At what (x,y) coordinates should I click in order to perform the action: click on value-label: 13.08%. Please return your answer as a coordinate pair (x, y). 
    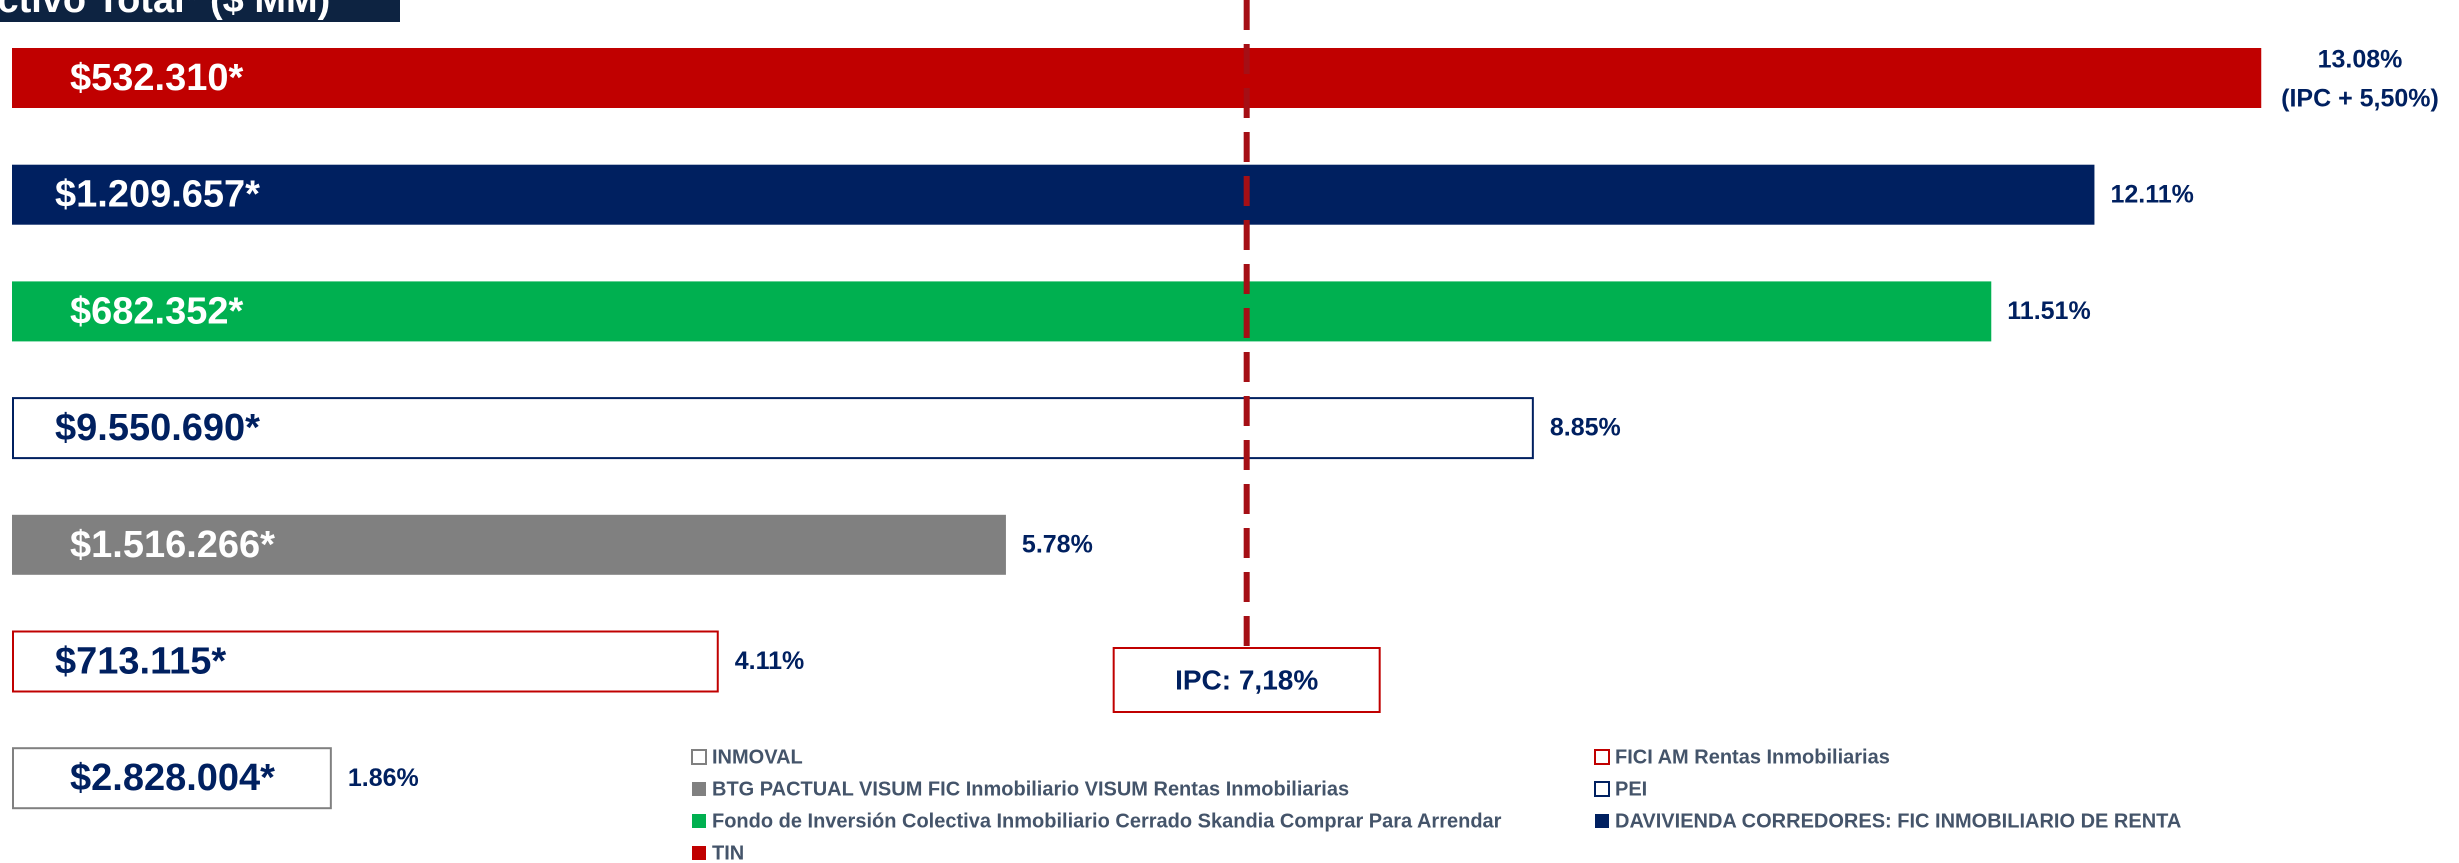
    Looking at the image, I should click on (2360, 60).